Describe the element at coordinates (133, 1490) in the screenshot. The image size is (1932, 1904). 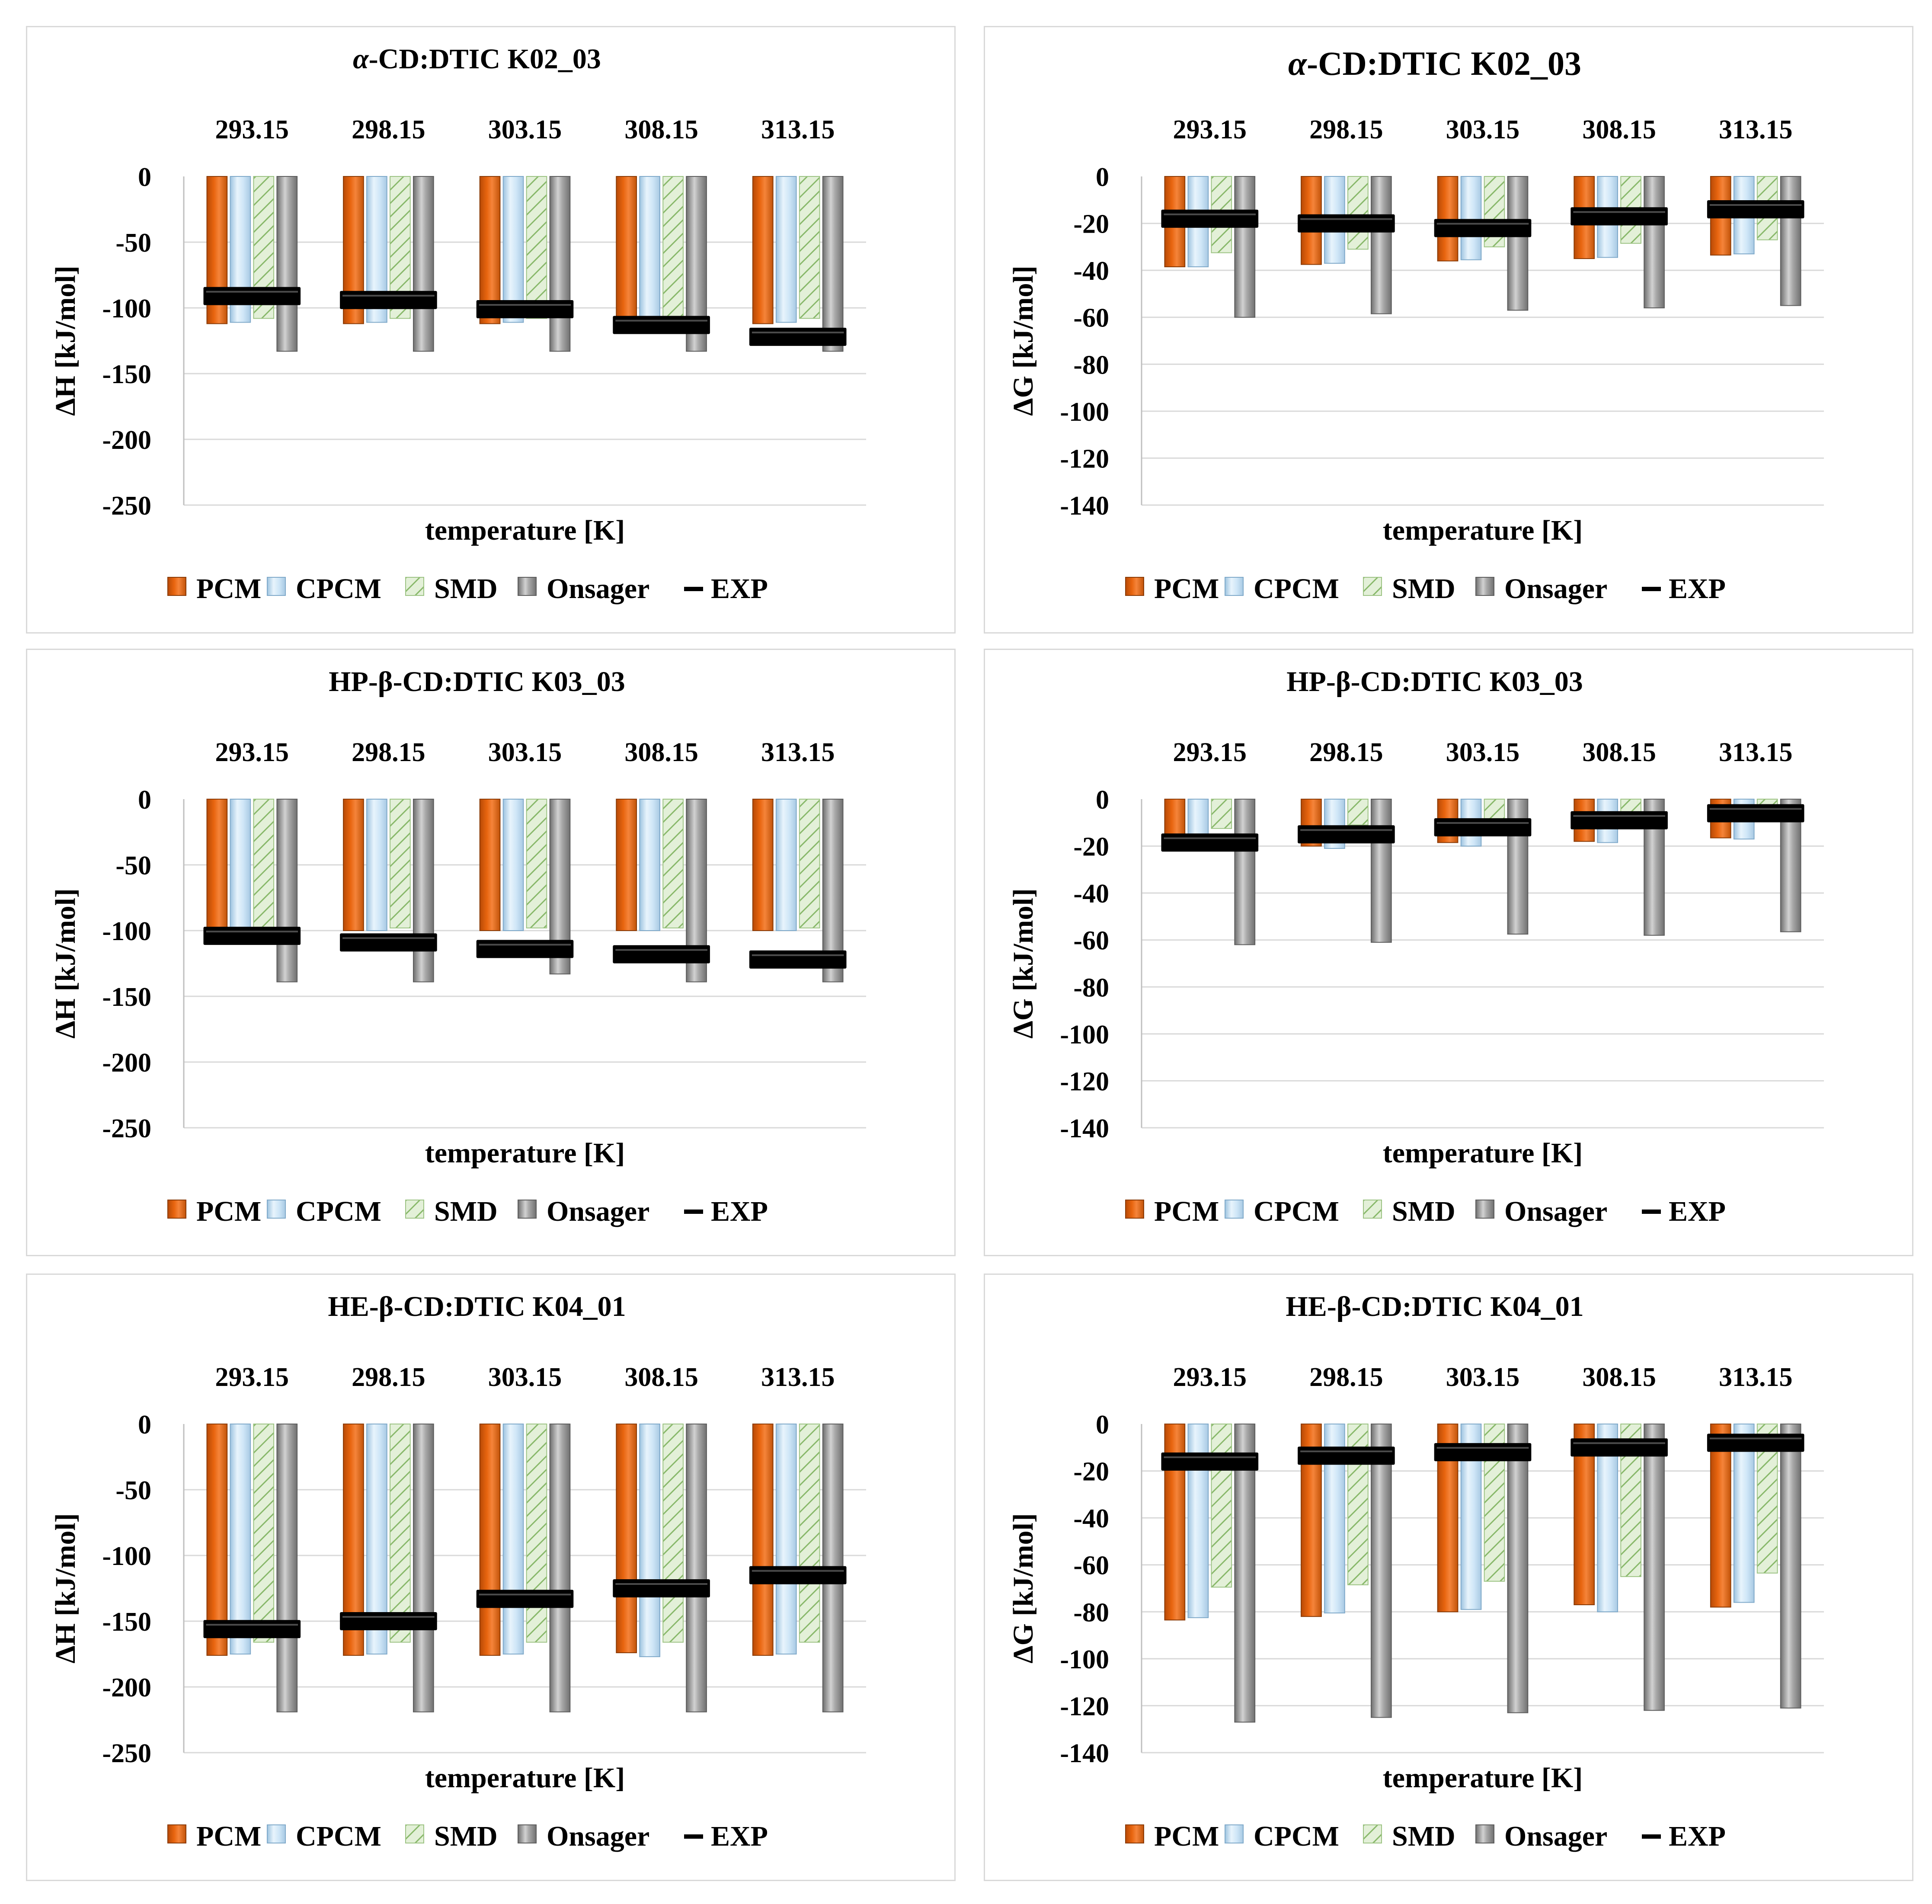
I see `y-tick-label: -50` at that location.